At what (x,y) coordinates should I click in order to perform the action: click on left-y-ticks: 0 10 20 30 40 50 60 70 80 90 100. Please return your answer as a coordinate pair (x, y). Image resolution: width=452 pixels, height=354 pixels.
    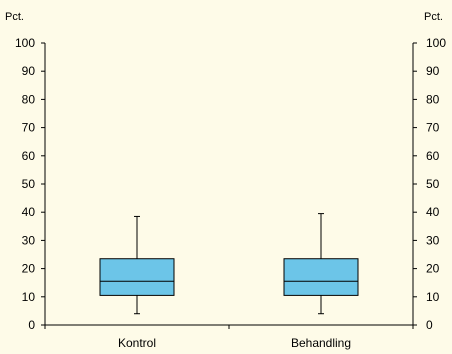
    Looking at the image, I should click on (30, 184).